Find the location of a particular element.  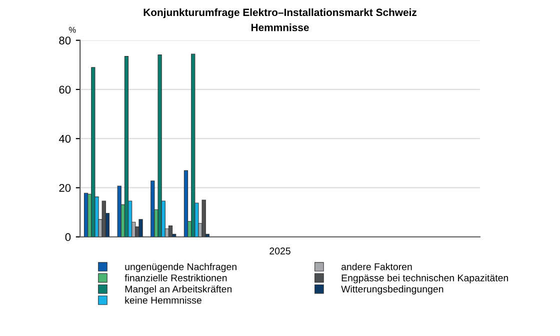

chart-title: Konjunkturumfrage Elektro–Installationsmarkt Schweiz is located at coordinates (280, 13).